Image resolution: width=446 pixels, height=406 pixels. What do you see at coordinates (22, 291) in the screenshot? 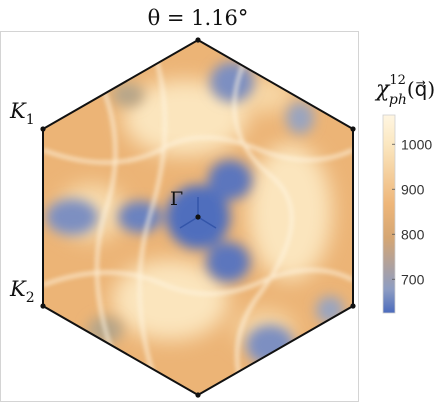
I see `label-k2: K2` at bounding box center [22, 291].